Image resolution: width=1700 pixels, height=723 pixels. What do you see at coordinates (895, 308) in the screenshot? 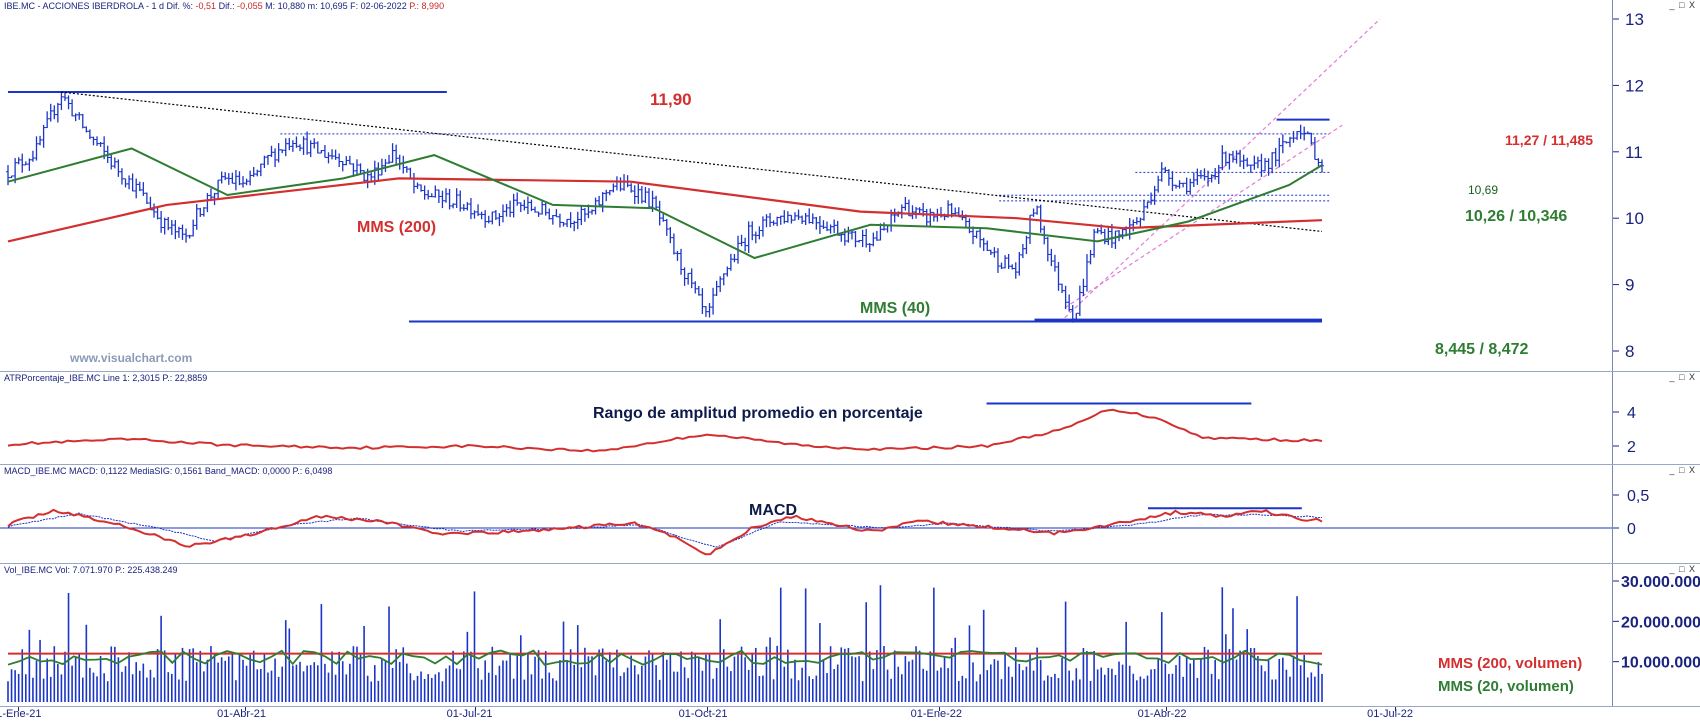
I see `annotation-mms40: MMS (40)` at bounding box center [895, 308].